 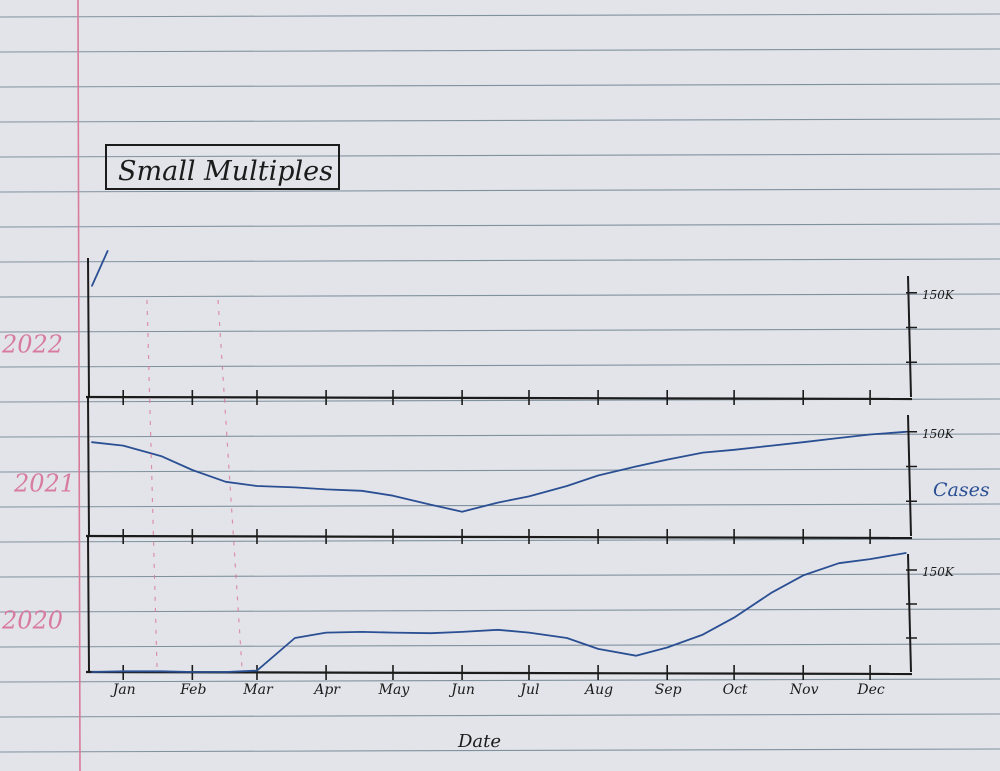 I want to click on month-label: Feb, so click(x=192, y=690).